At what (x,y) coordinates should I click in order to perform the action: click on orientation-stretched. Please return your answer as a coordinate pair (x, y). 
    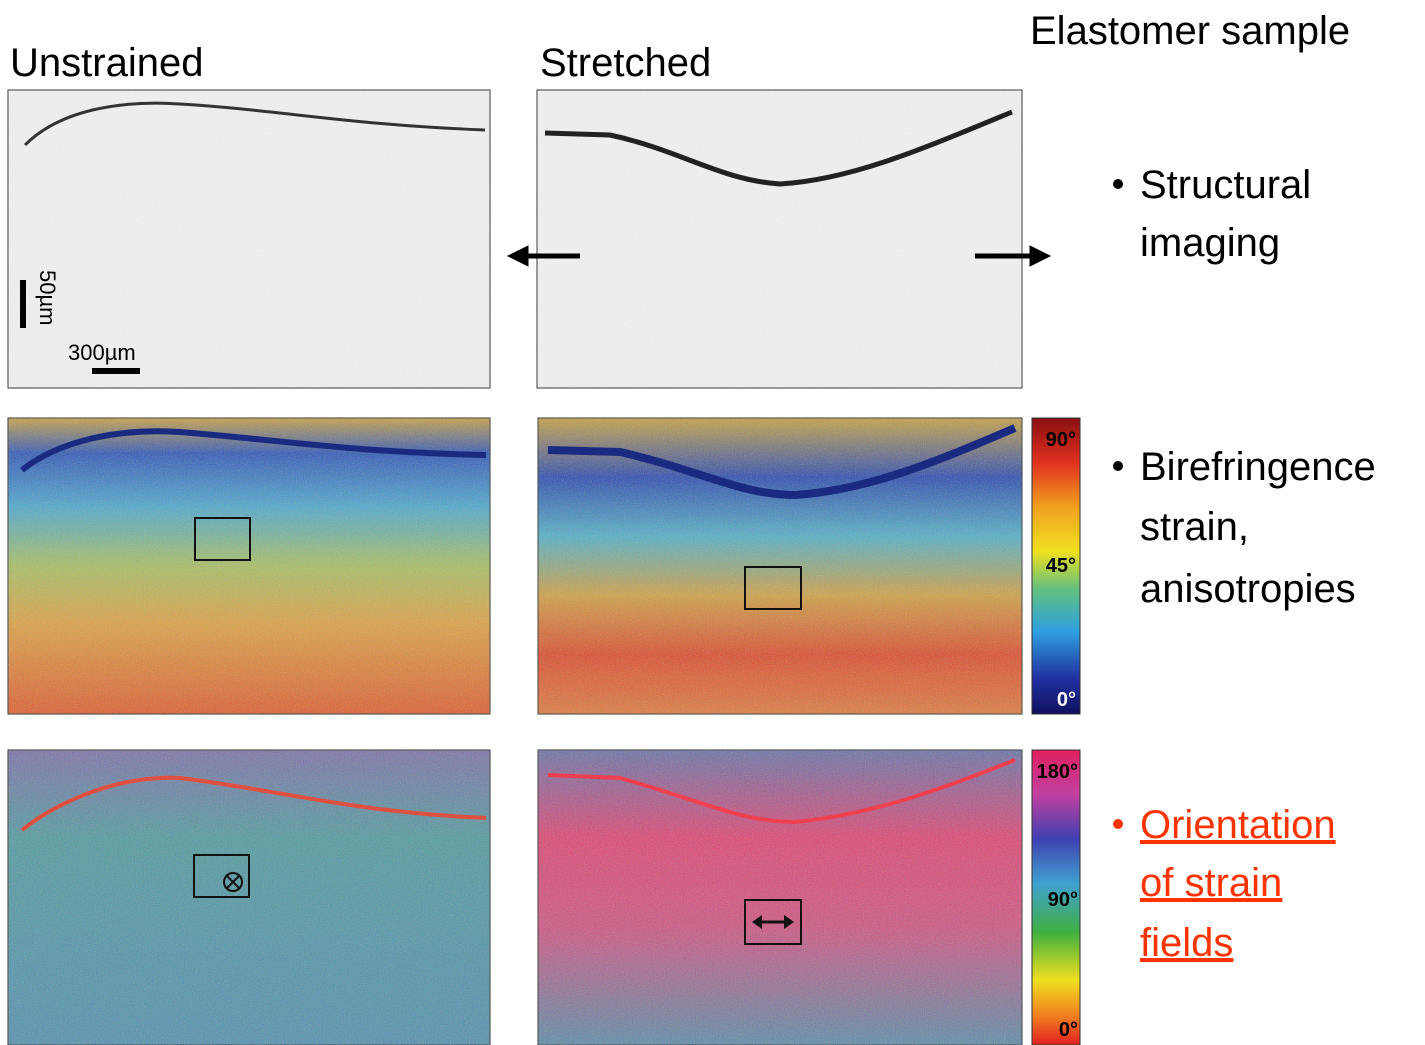
    Looking at the image, I should click on (780, 897).